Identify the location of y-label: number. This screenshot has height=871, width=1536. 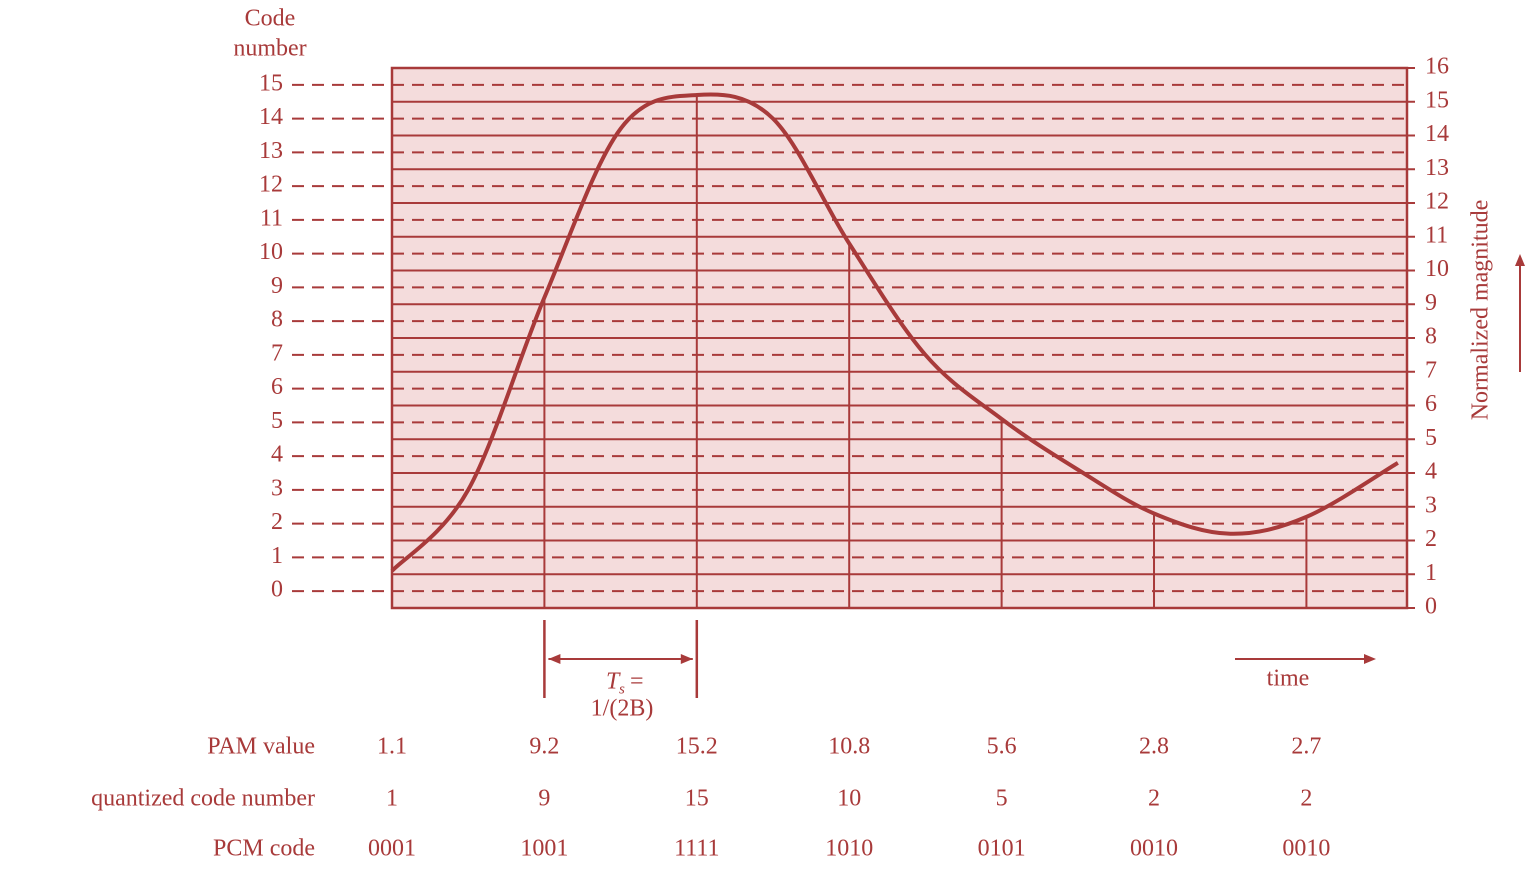
(269, 49).